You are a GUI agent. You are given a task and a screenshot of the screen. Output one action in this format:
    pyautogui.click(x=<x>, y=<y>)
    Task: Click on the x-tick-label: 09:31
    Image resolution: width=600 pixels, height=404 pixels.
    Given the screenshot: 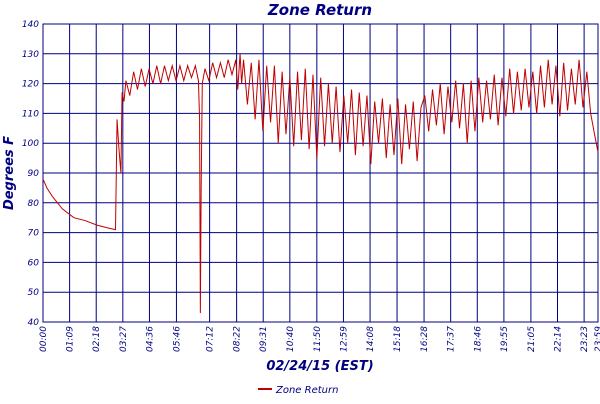 What is the action you would take?
    pyautogui.click(x=264, y=339)
    